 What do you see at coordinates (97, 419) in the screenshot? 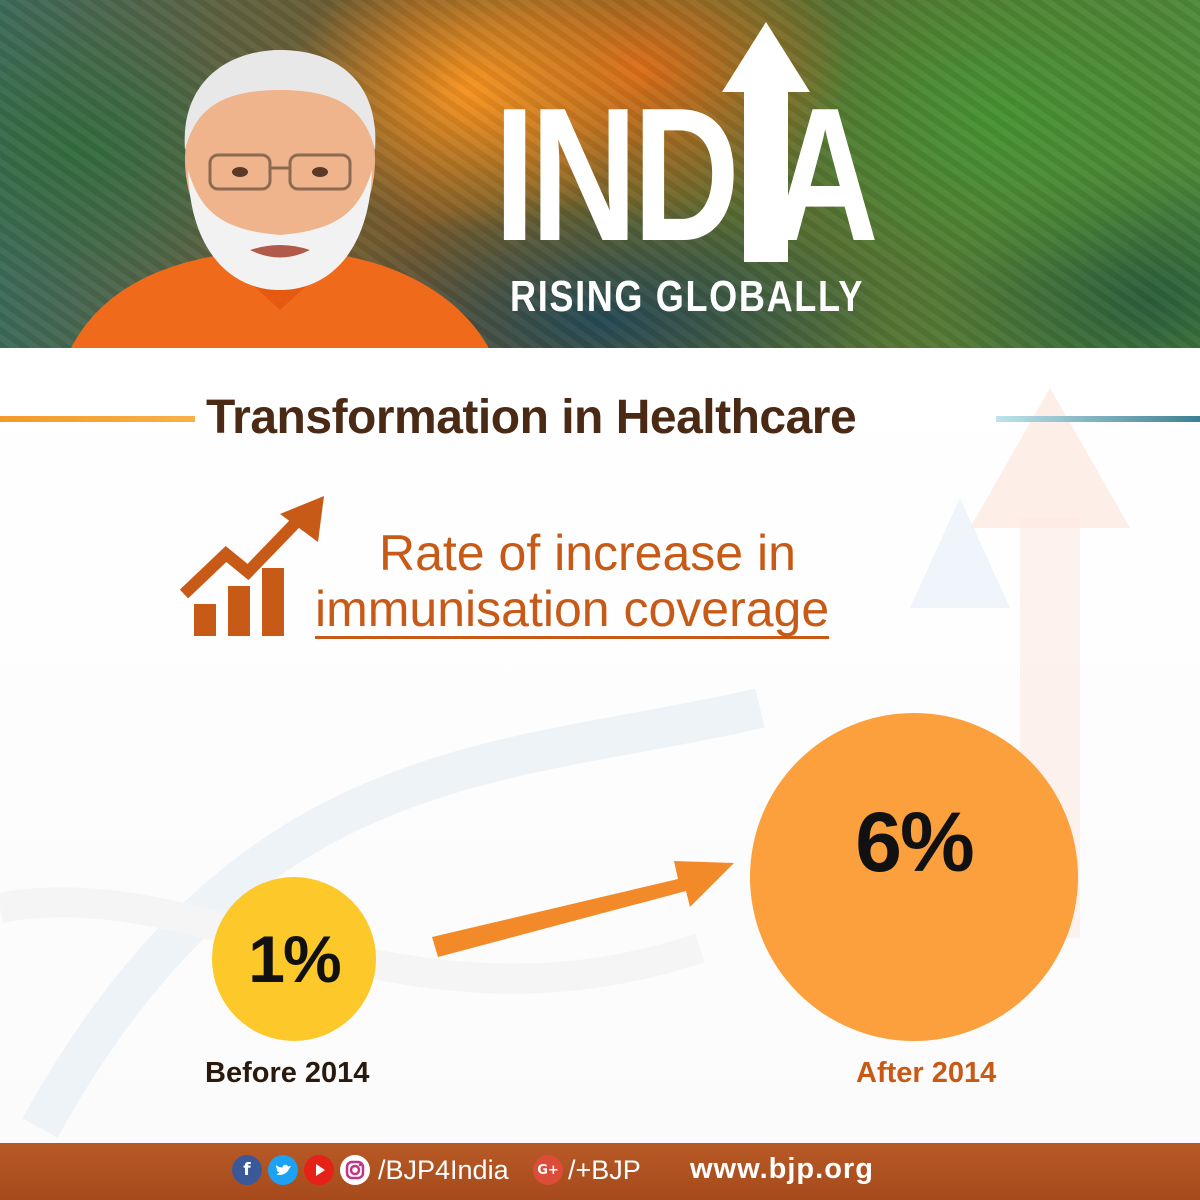
I see `heading-rule-left` at bounding box center [97, 419].